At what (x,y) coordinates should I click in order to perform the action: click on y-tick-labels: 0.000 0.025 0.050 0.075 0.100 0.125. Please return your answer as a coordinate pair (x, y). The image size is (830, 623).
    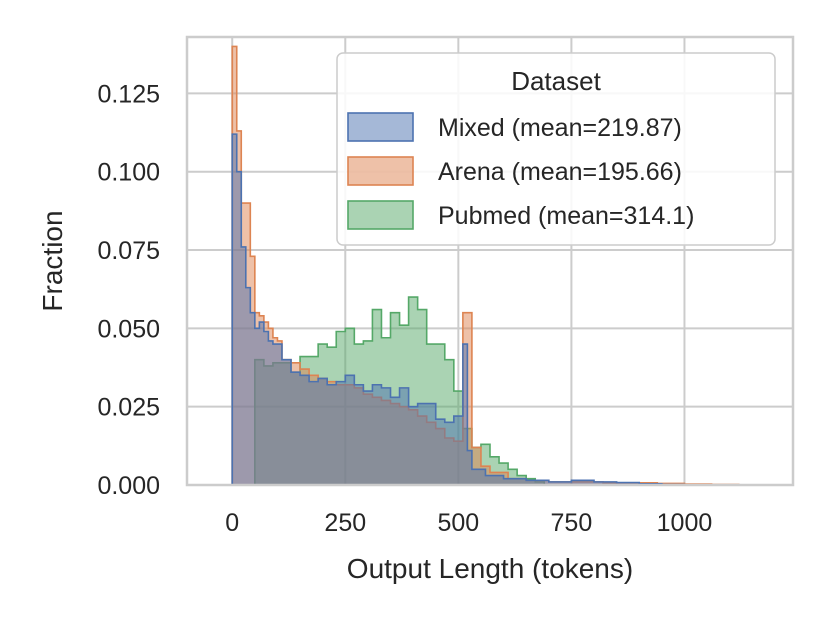
    Looking at the image, I should click on (128, 290).